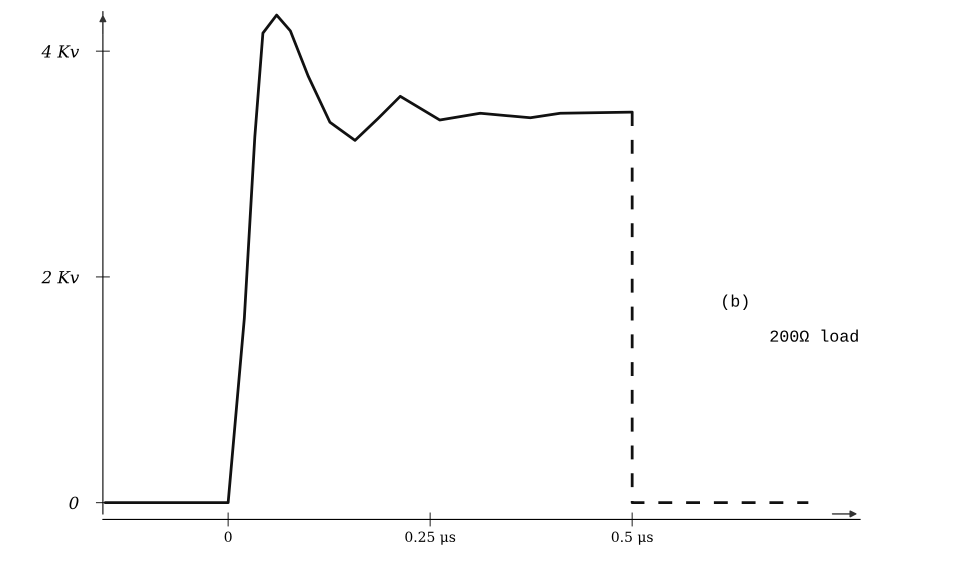 The width and height of the screenshot is (980, 584). Describe the element at coordinates (430, 538) in the screenshot. I see `x-tick-label: 0.25 μs` at that location.